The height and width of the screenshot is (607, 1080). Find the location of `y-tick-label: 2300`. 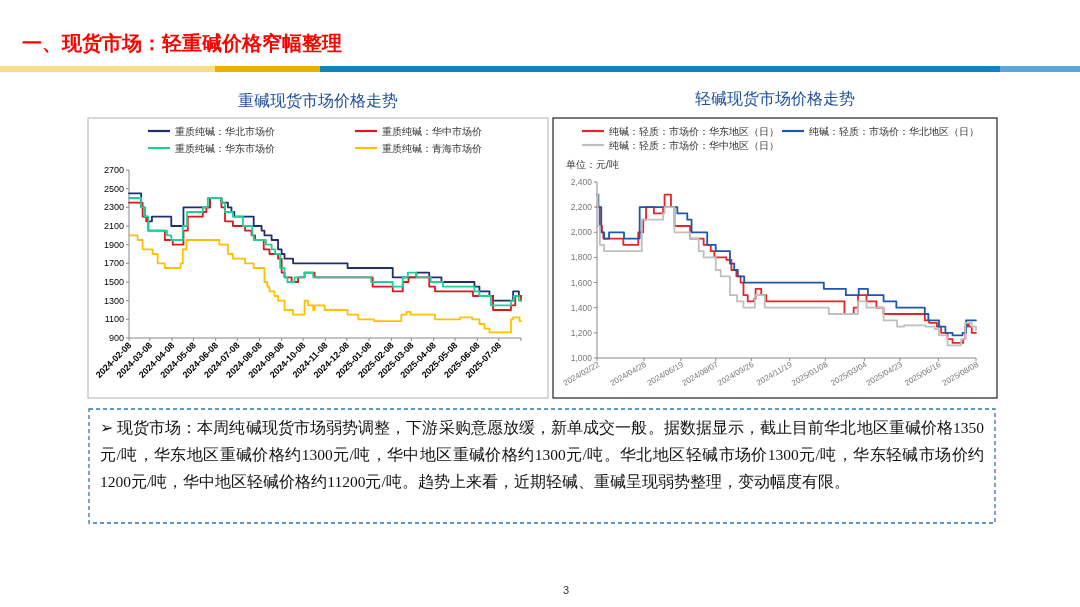

y-tick-label: 2300 is located at coordinates (113, 207).